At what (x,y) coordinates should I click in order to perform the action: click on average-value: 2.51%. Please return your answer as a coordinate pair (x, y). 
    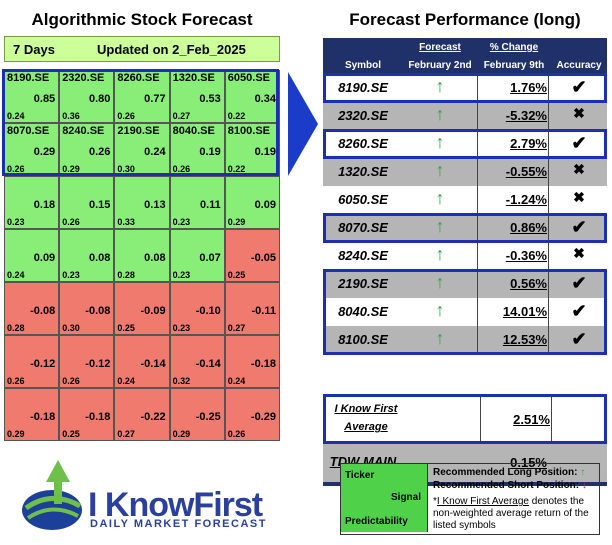
    Looking at the image, I should click on (531, 419).